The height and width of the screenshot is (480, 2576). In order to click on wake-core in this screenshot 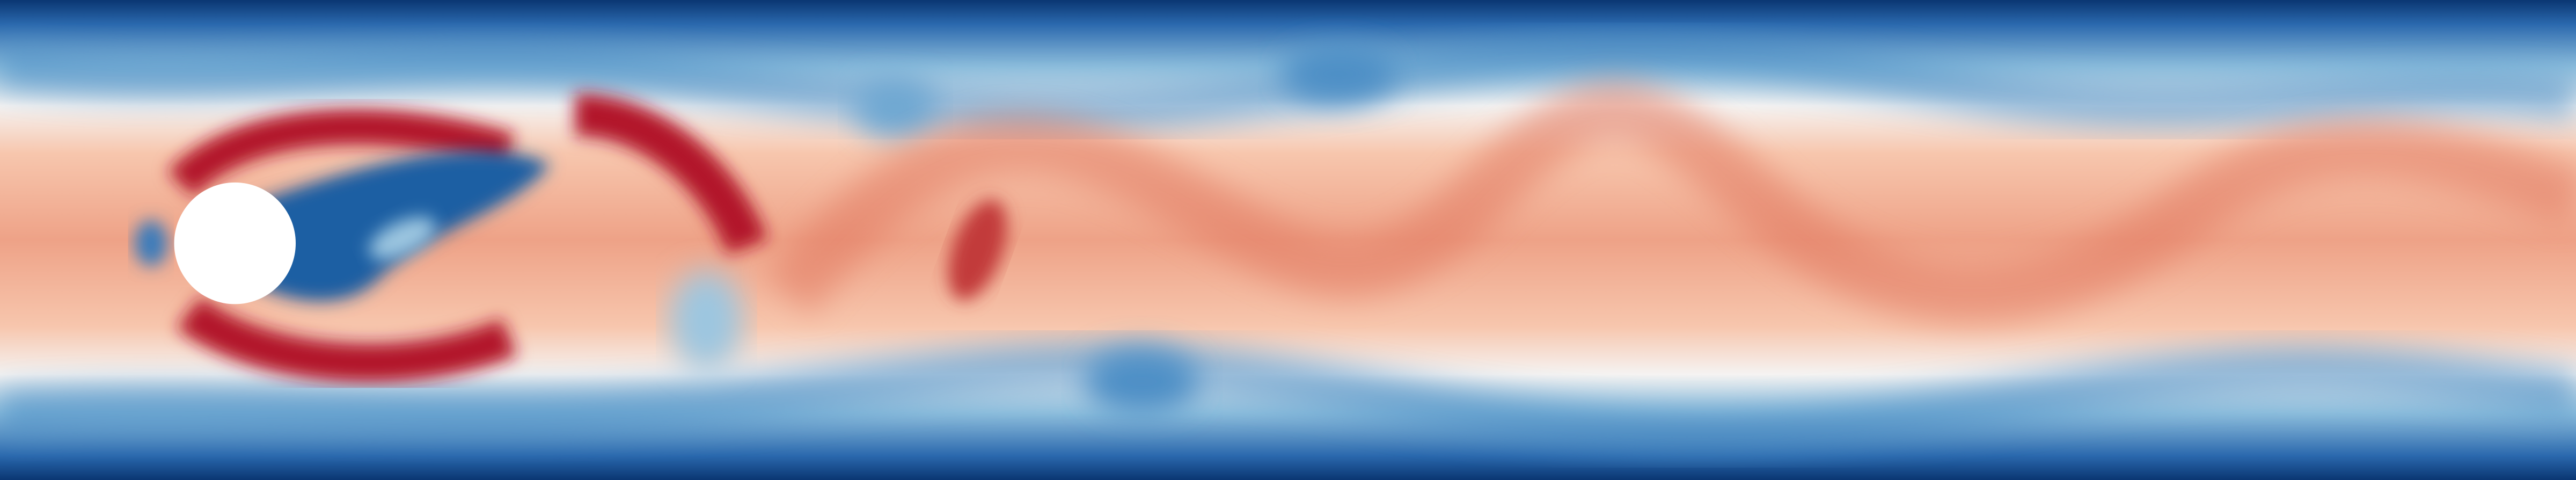, I will do `click(402, 238)`.